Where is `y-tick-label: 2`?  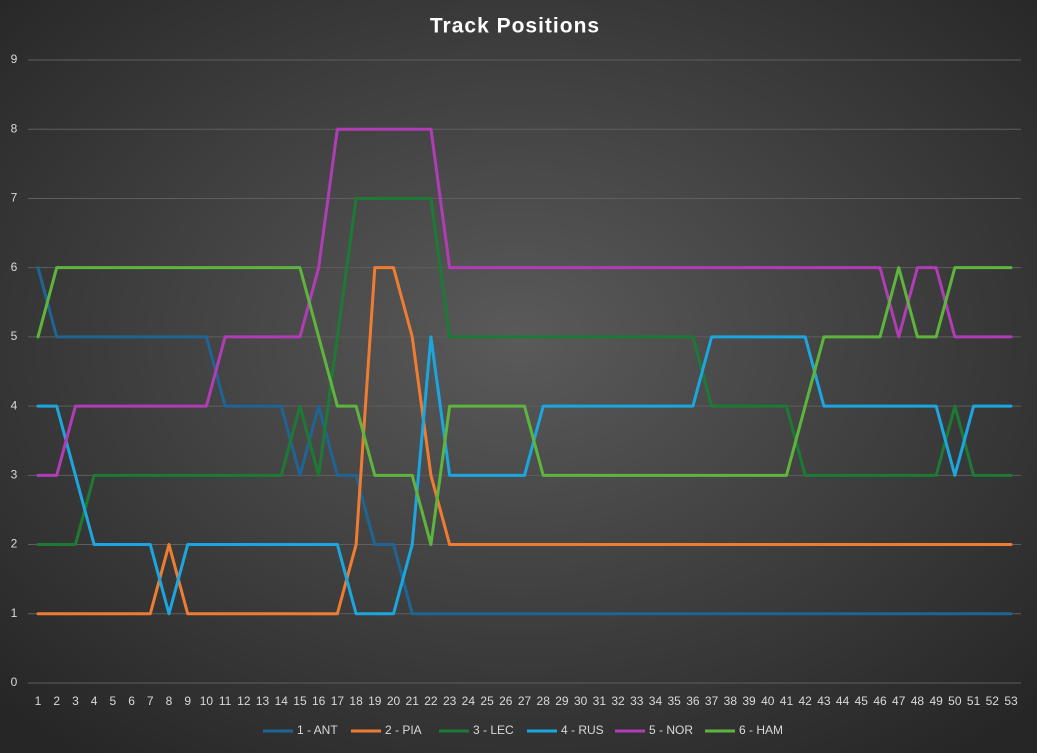
y-tick-label: 2 is located at coordinates (14, 544).